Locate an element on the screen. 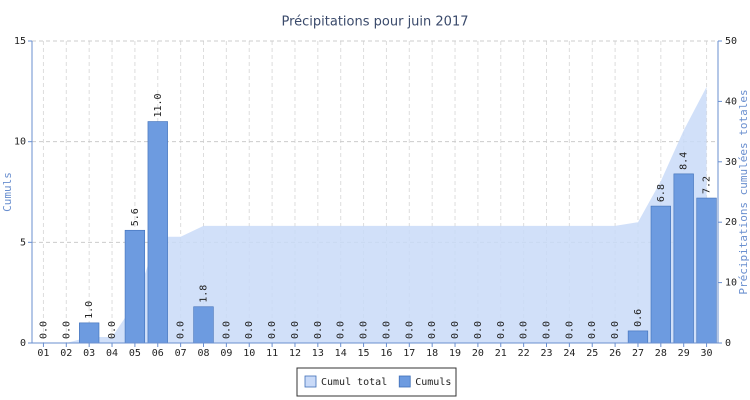 The image size is (750, 400). x-tick-label: 04 is located at coordinates (112, 353).